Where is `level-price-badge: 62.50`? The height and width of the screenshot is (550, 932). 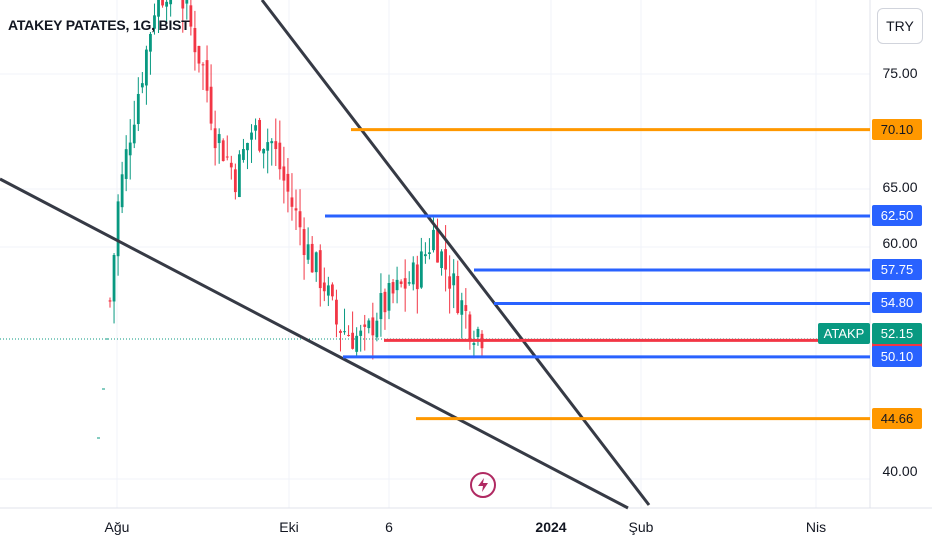 level-price-badge: 62.50 is located at coordinates (897, 215).